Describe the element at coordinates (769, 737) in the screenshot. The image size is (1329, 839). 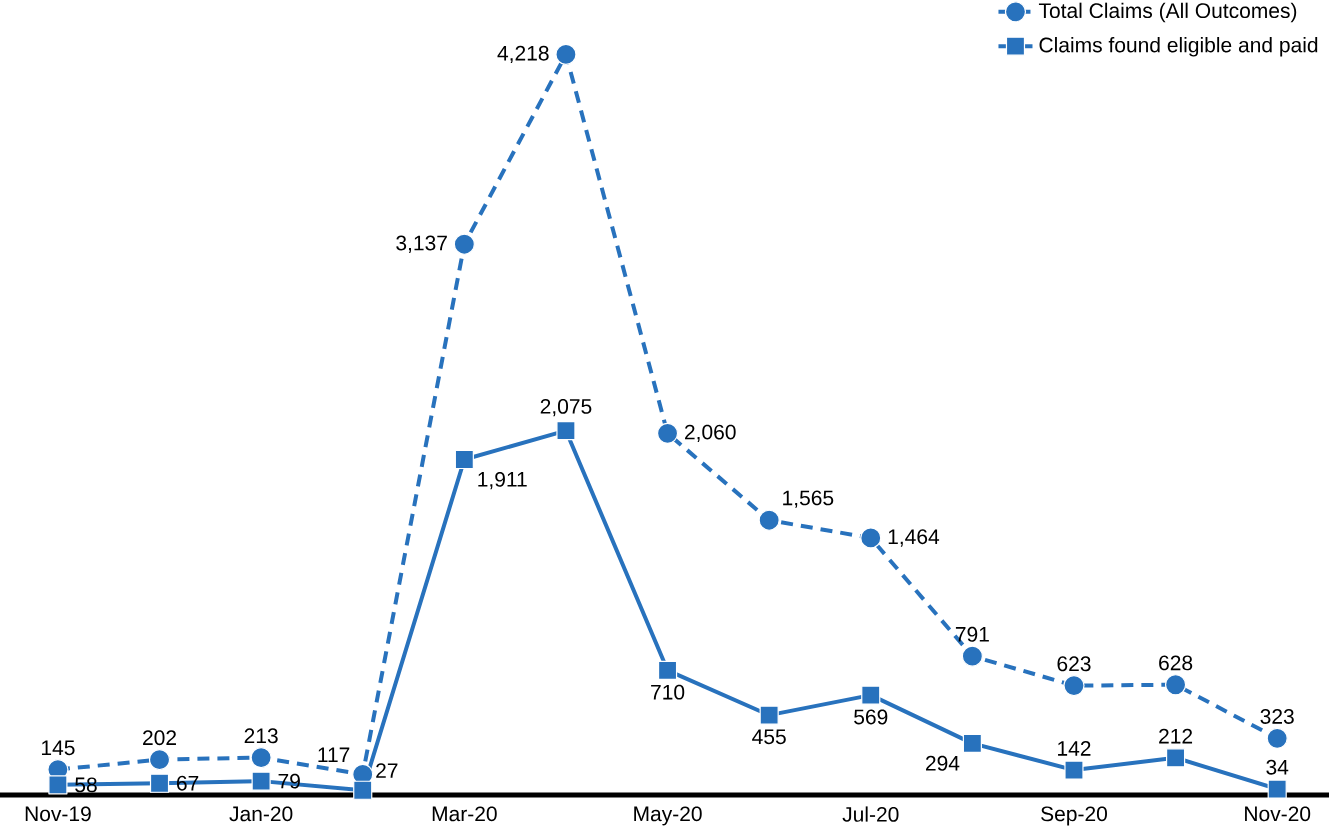
I see `data-label: 455` at that location.